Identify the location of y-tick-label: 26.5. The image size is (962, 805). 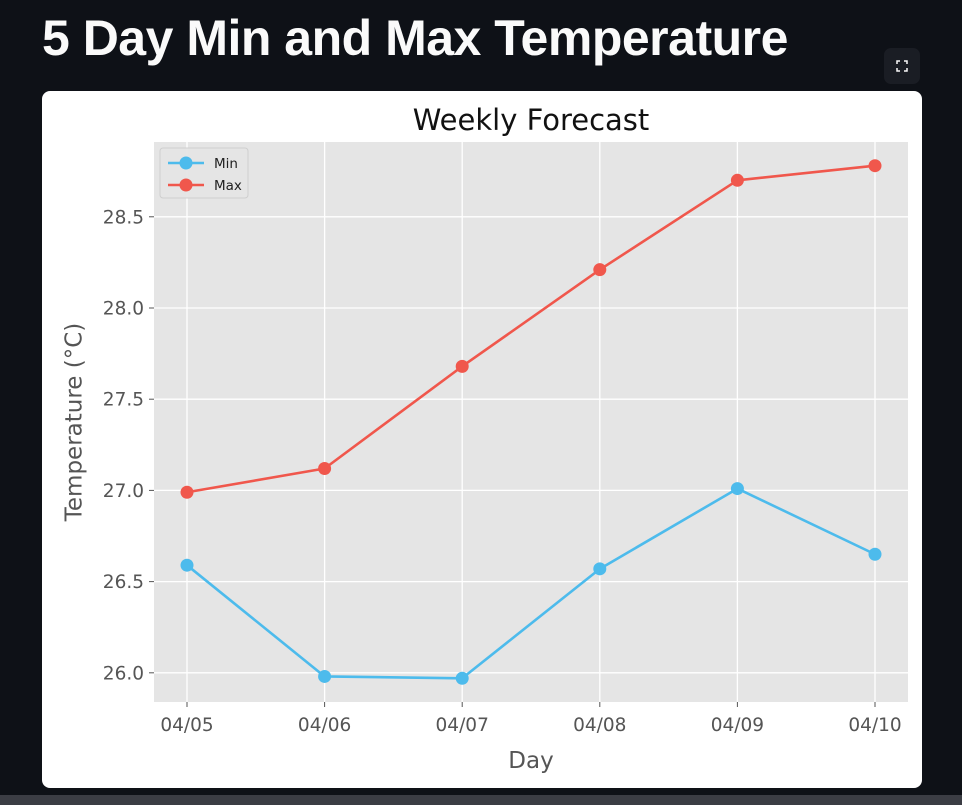
(123, 582).